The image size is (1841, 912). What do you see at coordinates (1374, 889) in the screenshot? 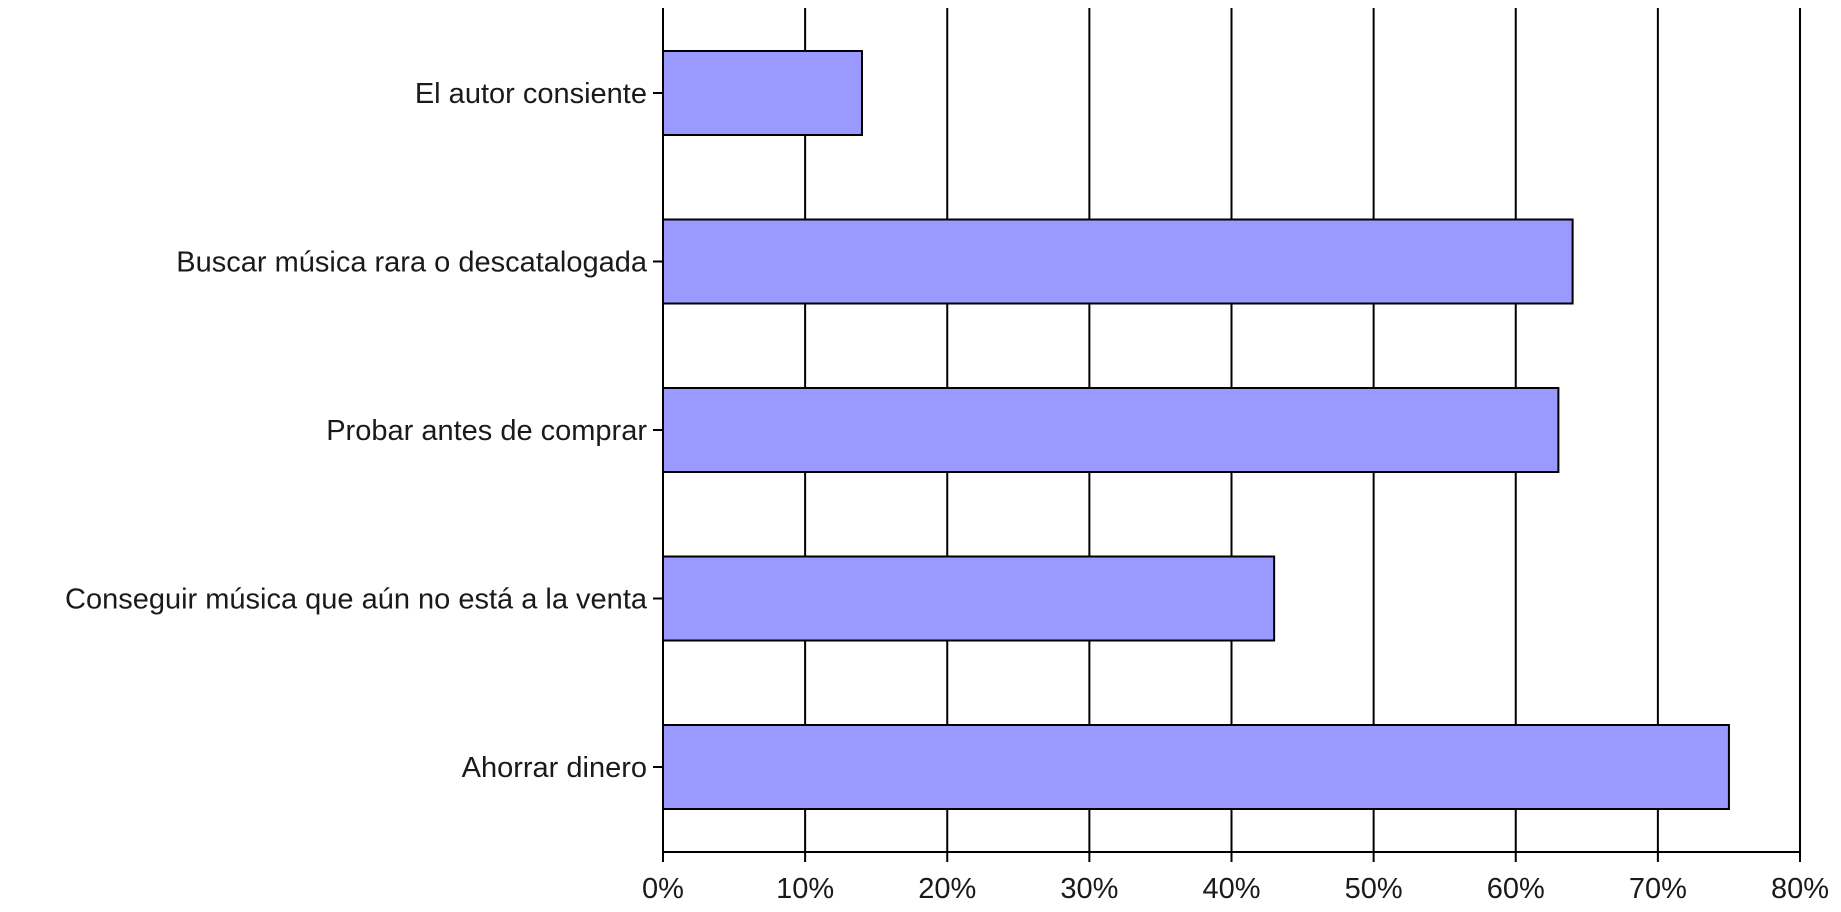
I see `x-tick-label: 50%` at bounding box center [1374, 889].